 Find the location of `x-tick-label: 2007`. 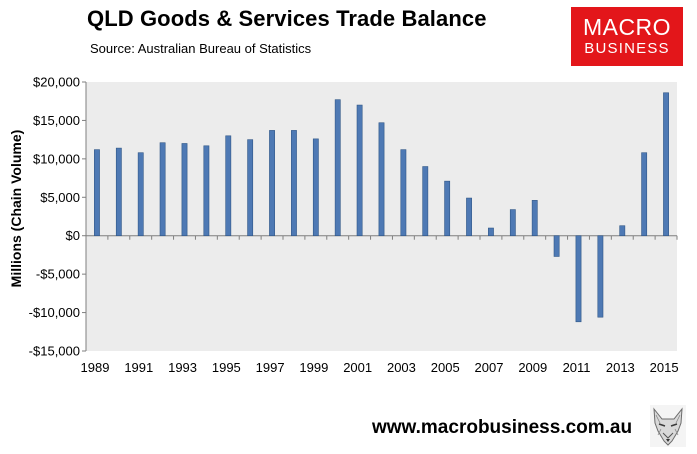

x-tick-label: 2007 is located at coordinates (489, 367).